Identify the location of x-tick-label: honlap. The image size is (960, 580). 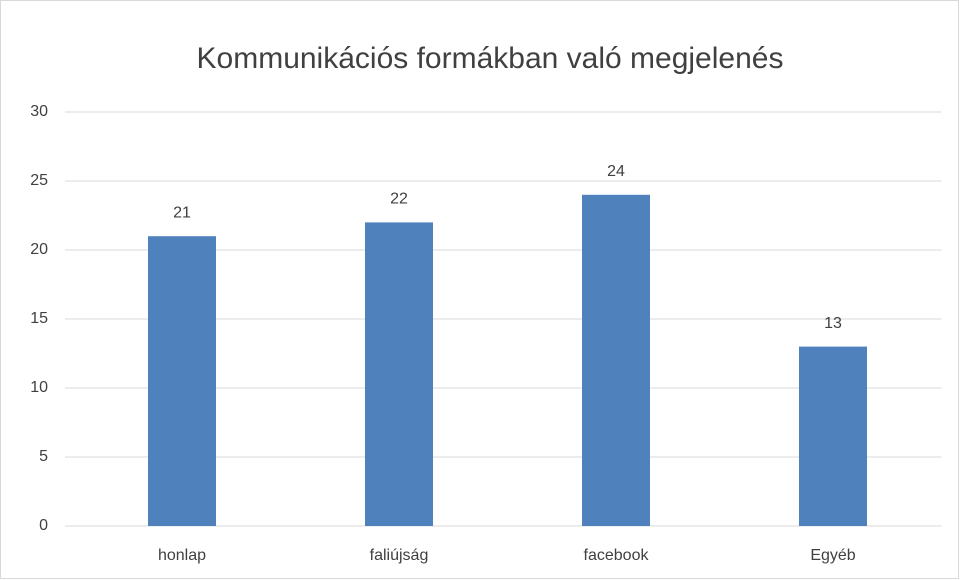
(182, 555).